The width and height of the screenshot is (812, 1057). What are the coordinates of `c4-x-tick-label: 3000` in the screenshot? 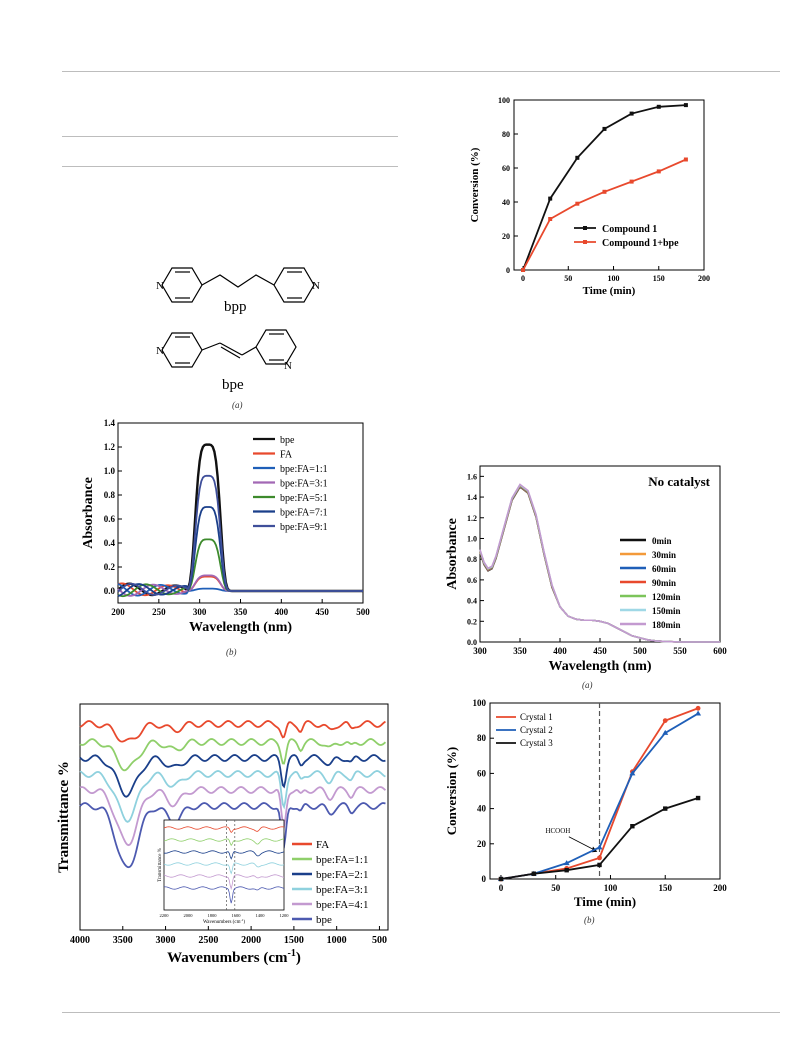 It's located at (166, 940).